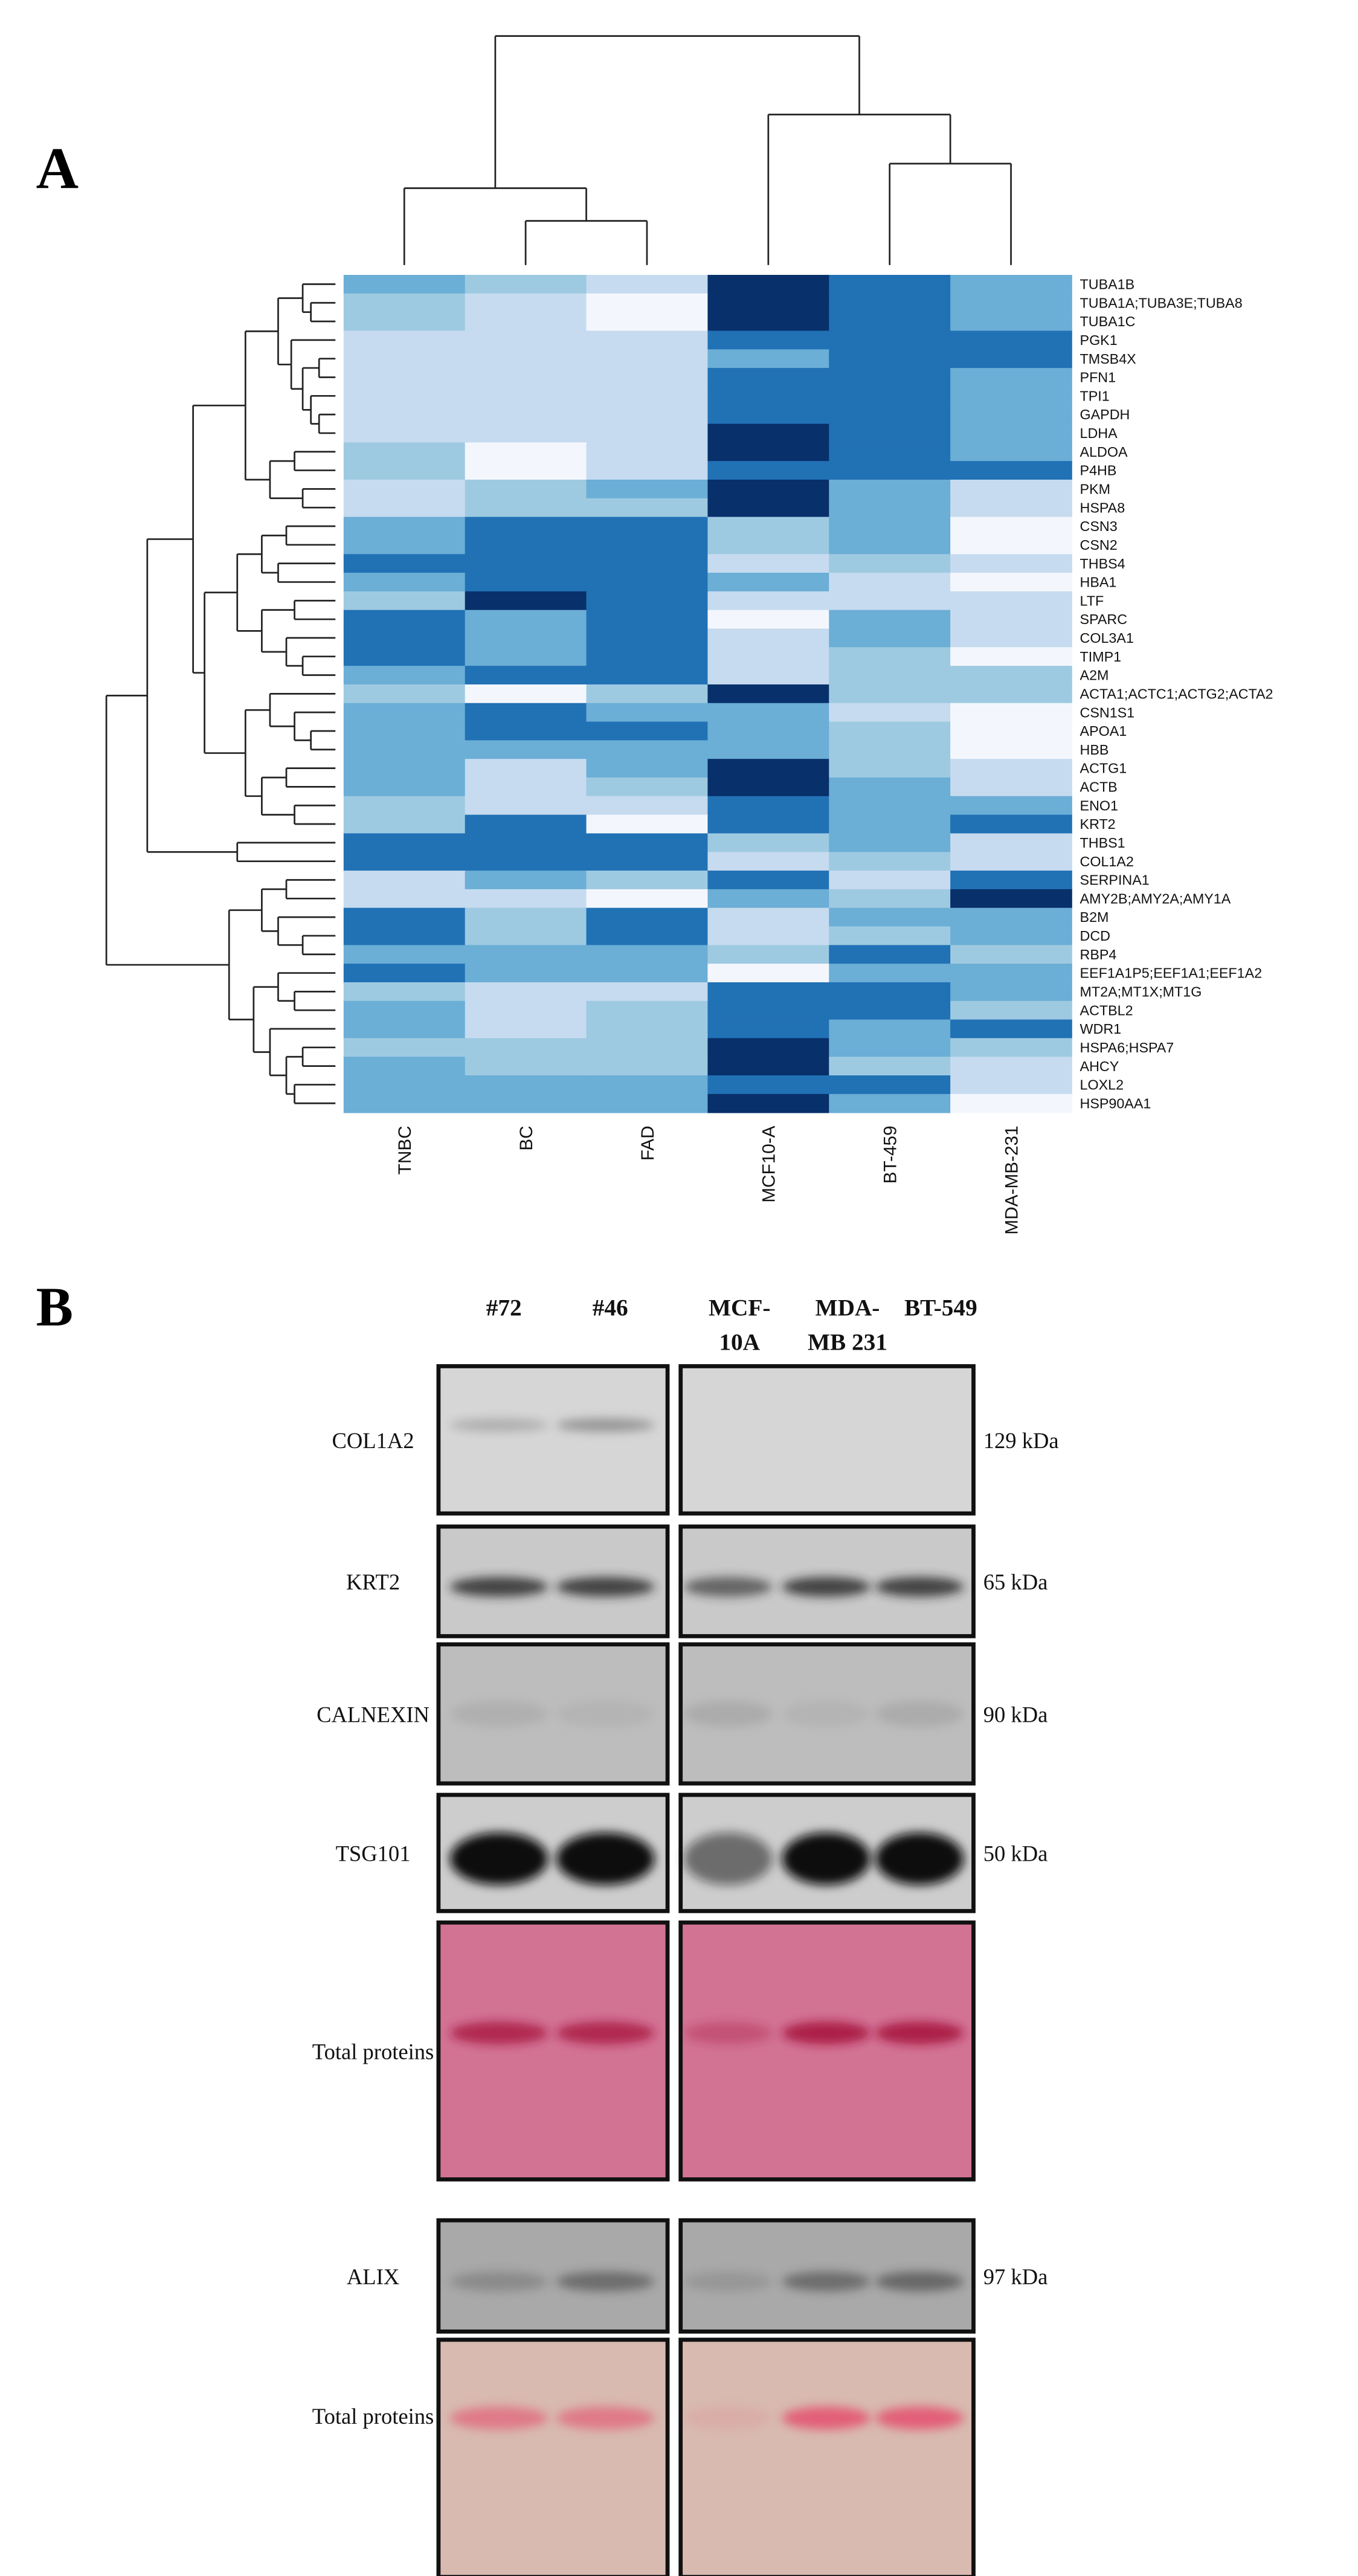 The height and width of the screenshot is (2576, 1358). Describe the element at coordinates (57, 168) in the screenshot. I see `panel-label: A` at that location.